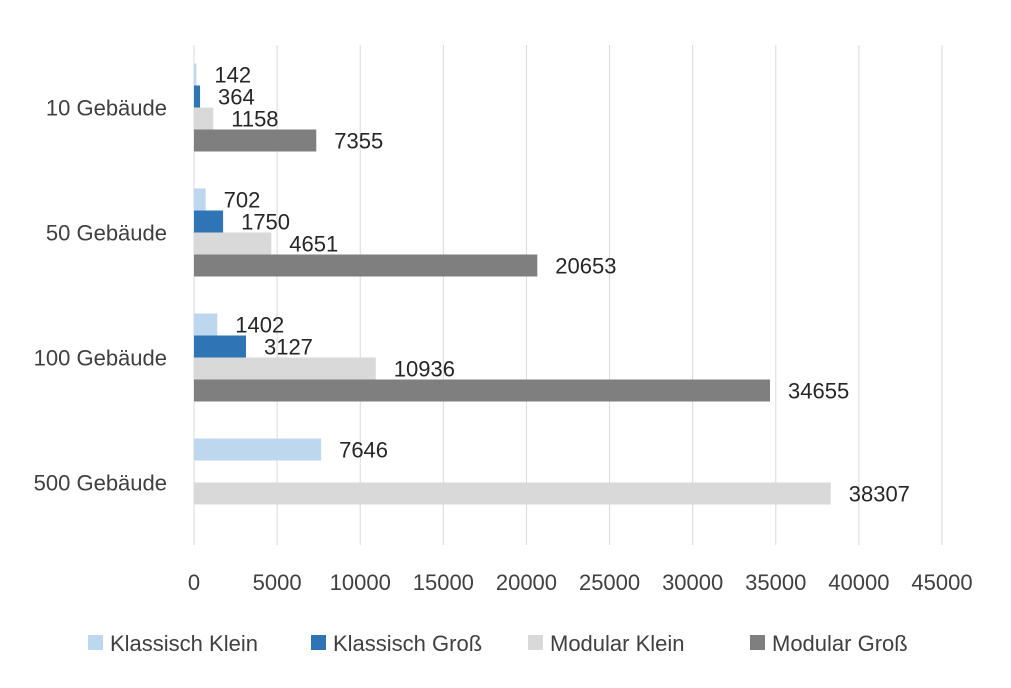 The width and height of the screenshot is (1011, 688). I want to click on data-label: 4651, so click(313, 244).